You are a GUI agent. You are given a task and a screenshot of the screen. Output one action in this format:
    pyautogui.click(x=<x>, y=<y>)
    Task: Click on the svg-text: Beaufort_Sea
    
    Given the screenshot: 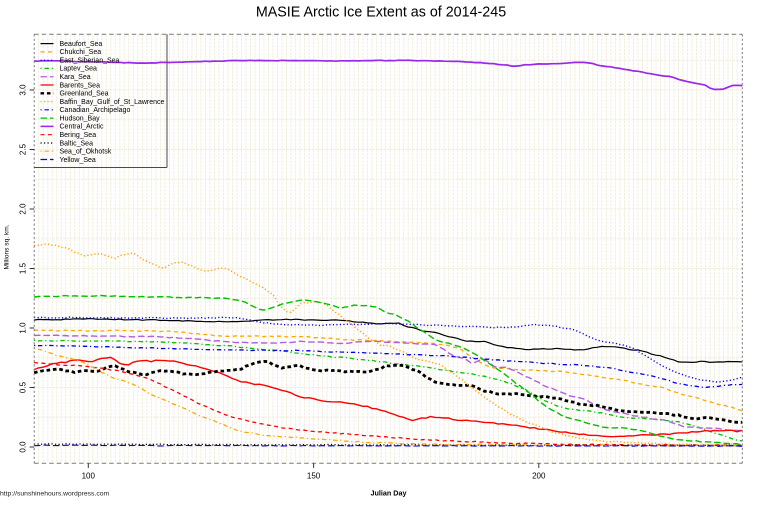 What is the action you would take?
    pyautogui.click(x=81, y=44)
    